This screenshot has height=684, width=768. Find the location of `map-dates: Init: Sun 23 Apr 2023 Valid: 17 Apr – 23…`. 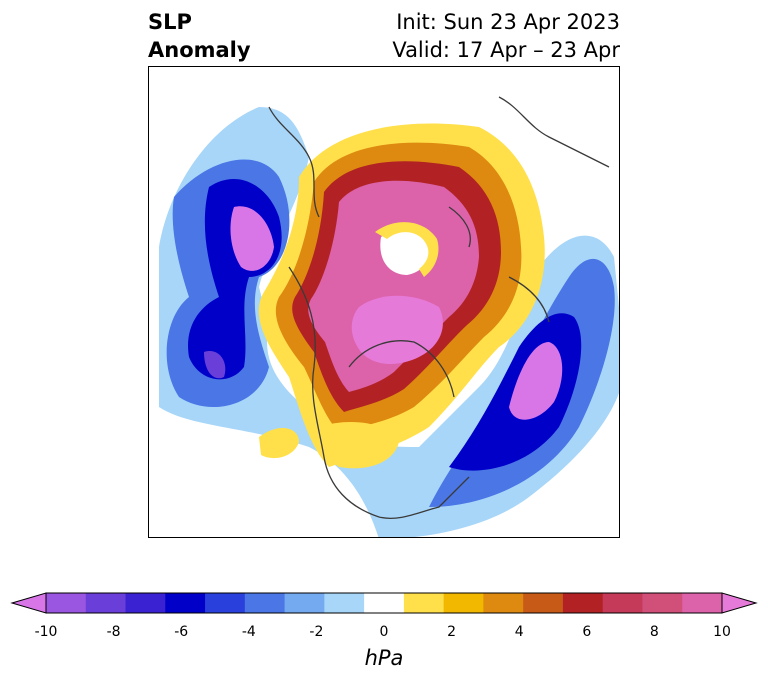

map-dates: Init: Sun 23 Apr 2023 Valid: 17 Apr – 23… is located at coordinates (506, 36).